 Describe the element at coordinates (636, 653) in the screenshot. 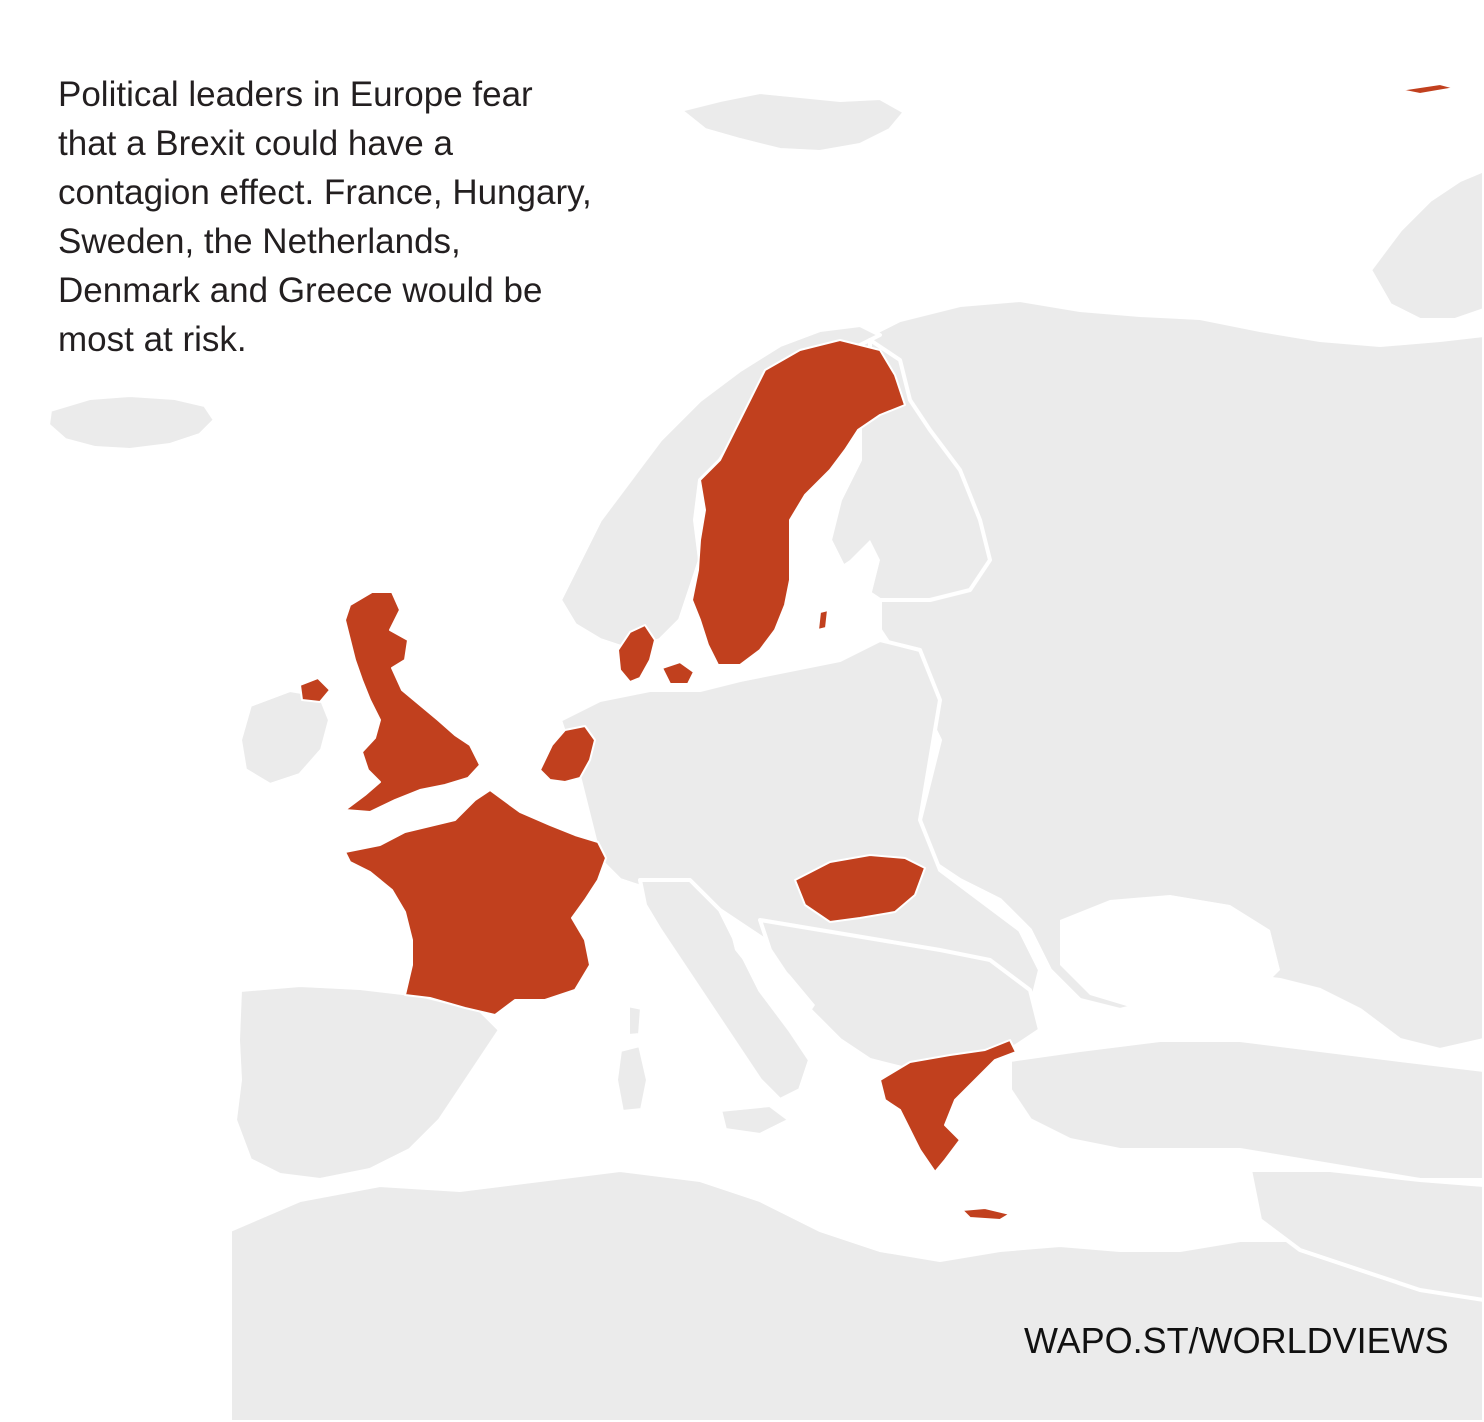

I see `denmark` at that location.